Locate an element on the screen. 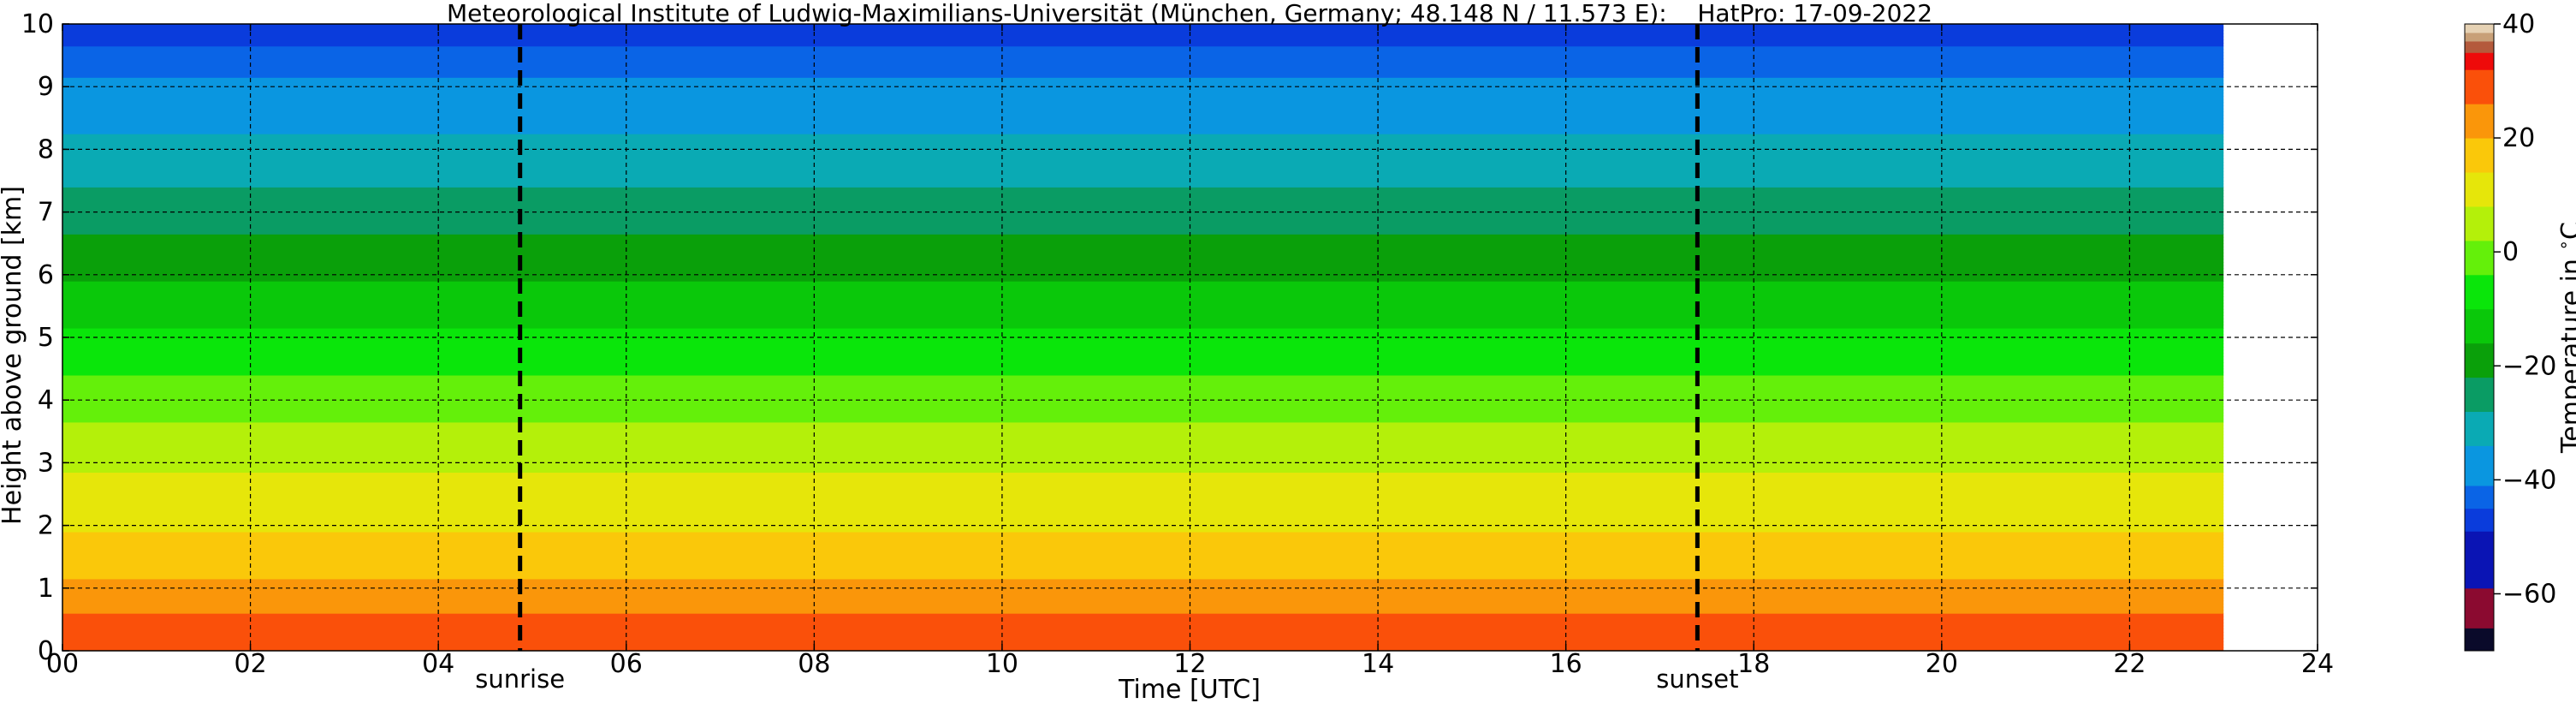 The width and height of the screenshot is (2576, 709). x-tick-label: 08 is located at coordinates (814, 664).